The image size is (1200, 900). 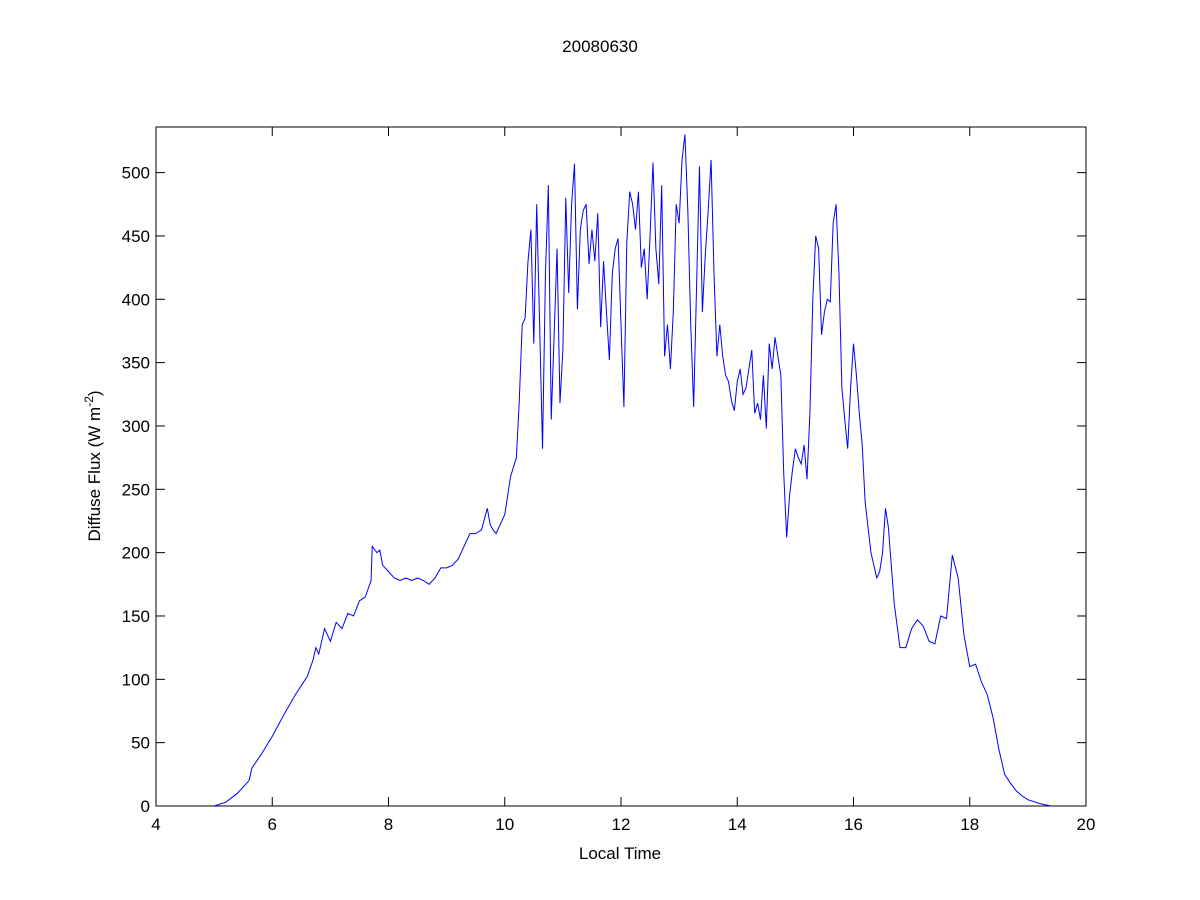 What do you see at coordinates (136, 679) in the screenshot?
I see `y-tick-label: 100` at bounding box center [136, 679].